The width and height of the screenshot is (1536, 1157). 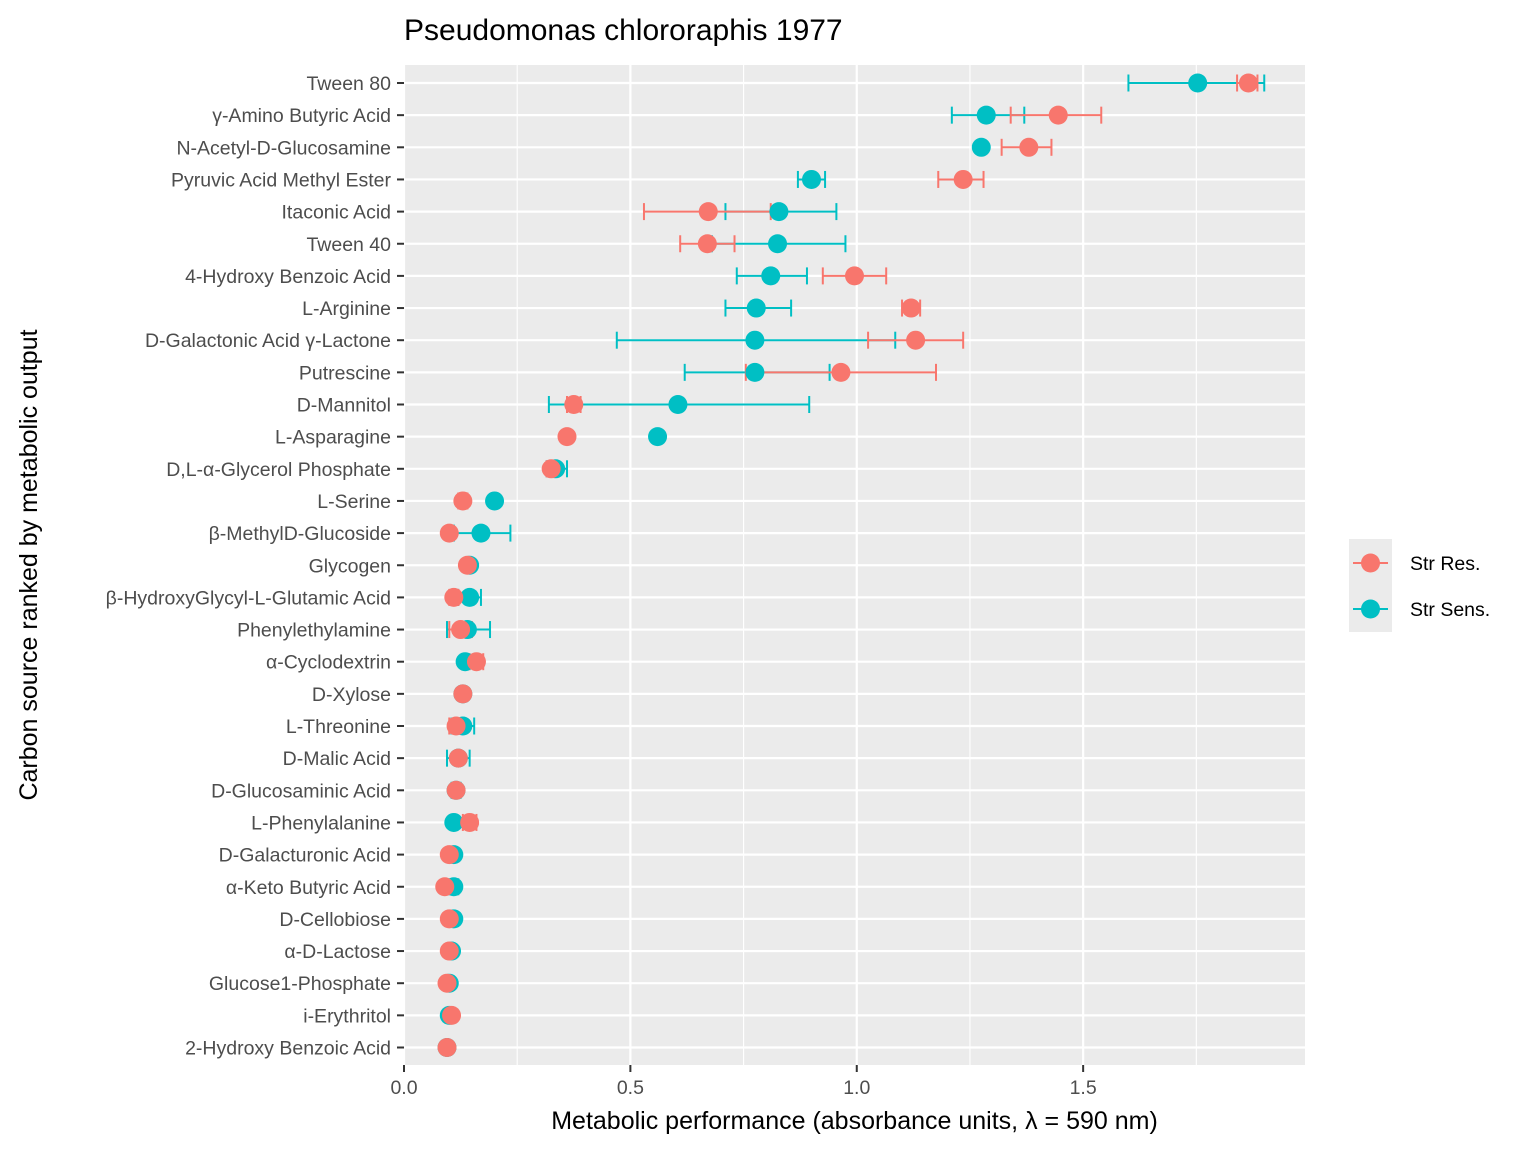 I want to click on y-tick-label: D,L-α-Glycerol Phosphate, so click(x=278, y=470).